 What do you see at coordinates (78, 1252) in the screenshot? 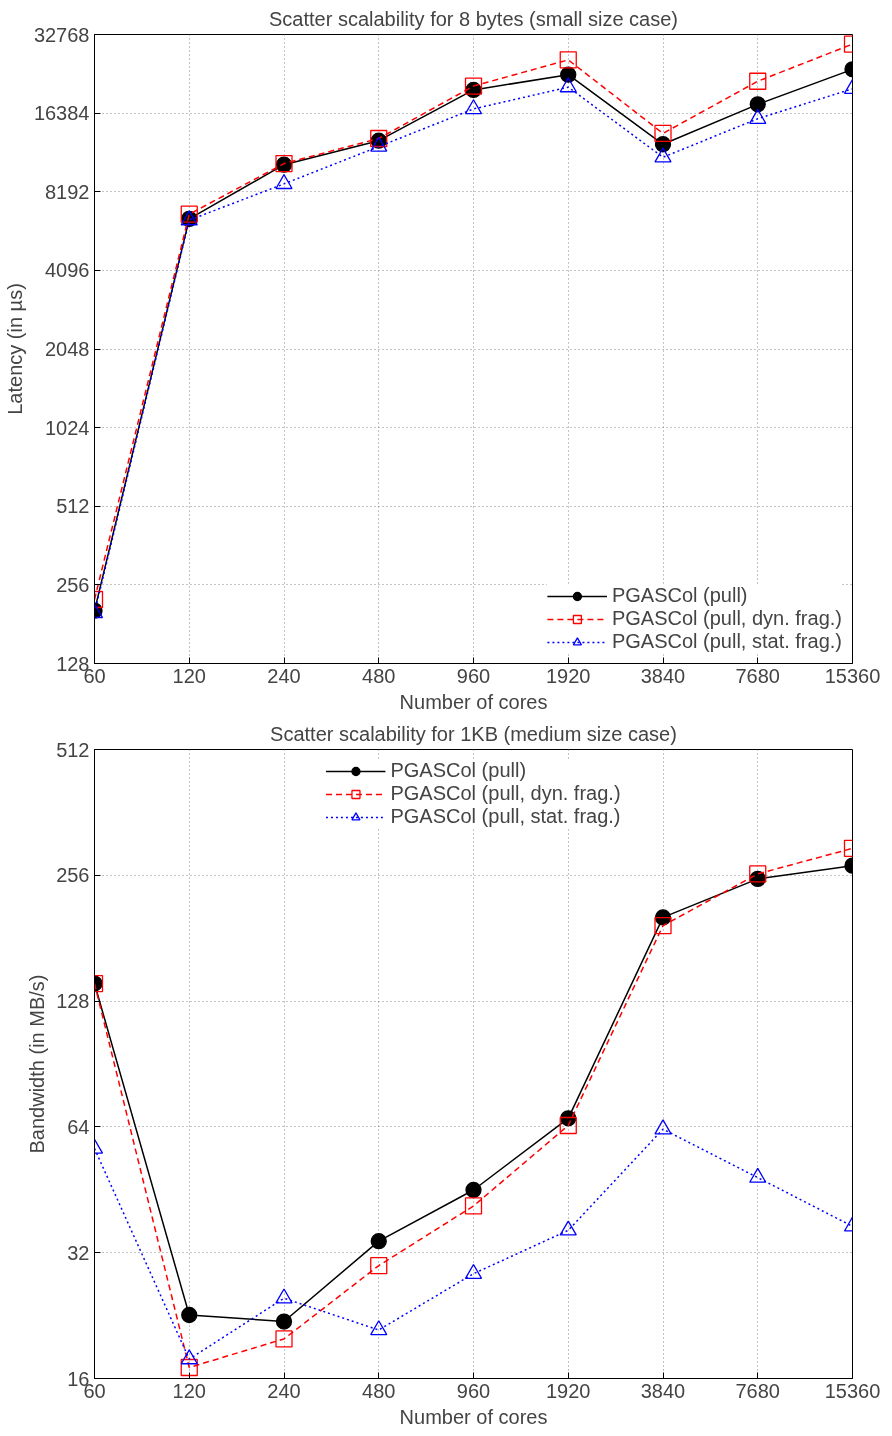
I see `y-tick-label: 32` at bounding box center [78, 1252].